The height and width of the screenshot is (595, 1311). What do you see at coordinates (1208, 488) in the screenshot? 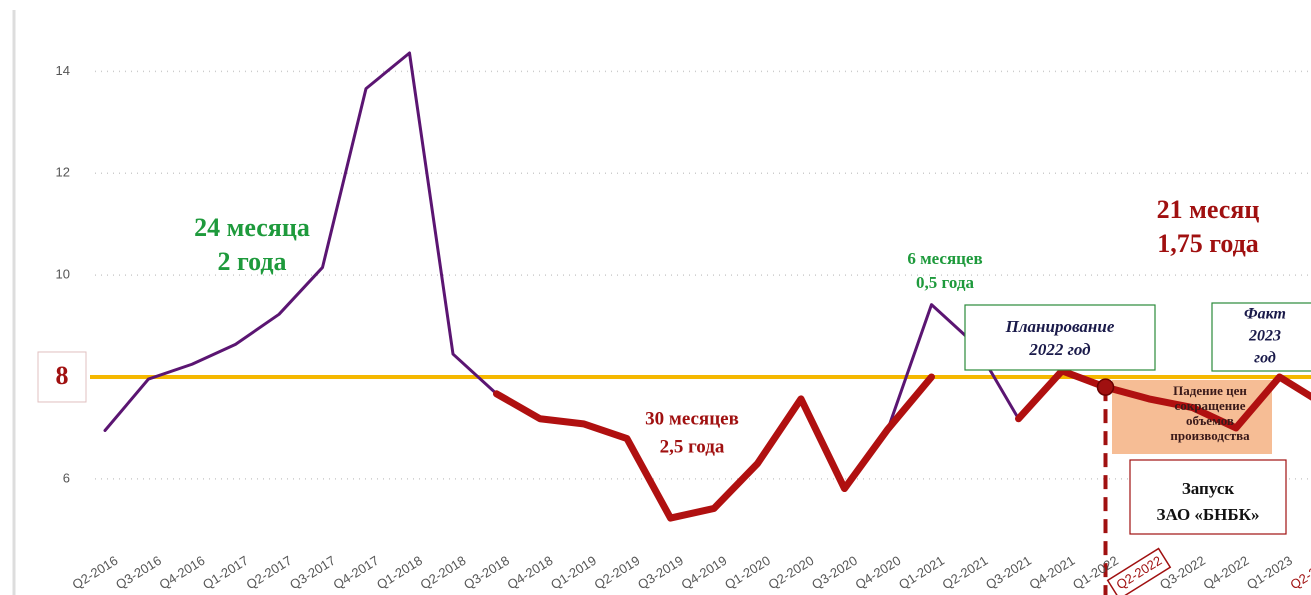
I see `annotation-text: Запуск` at bounding box center [1208, 488].